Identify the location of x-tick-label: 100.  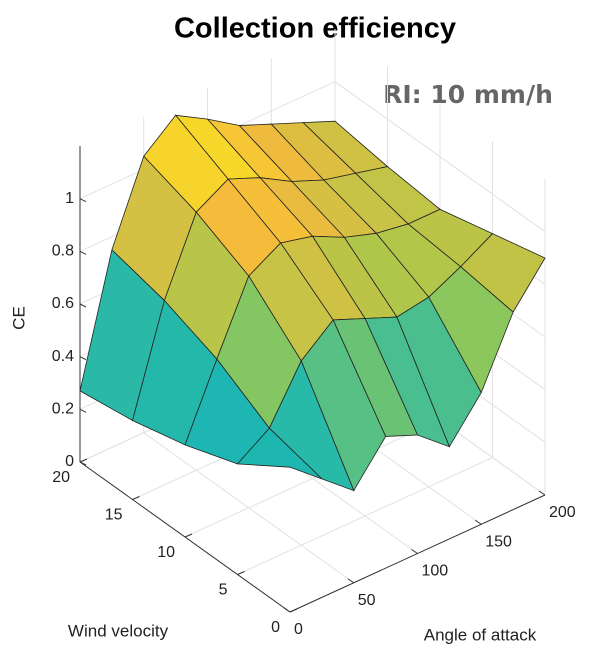
(435, 571).